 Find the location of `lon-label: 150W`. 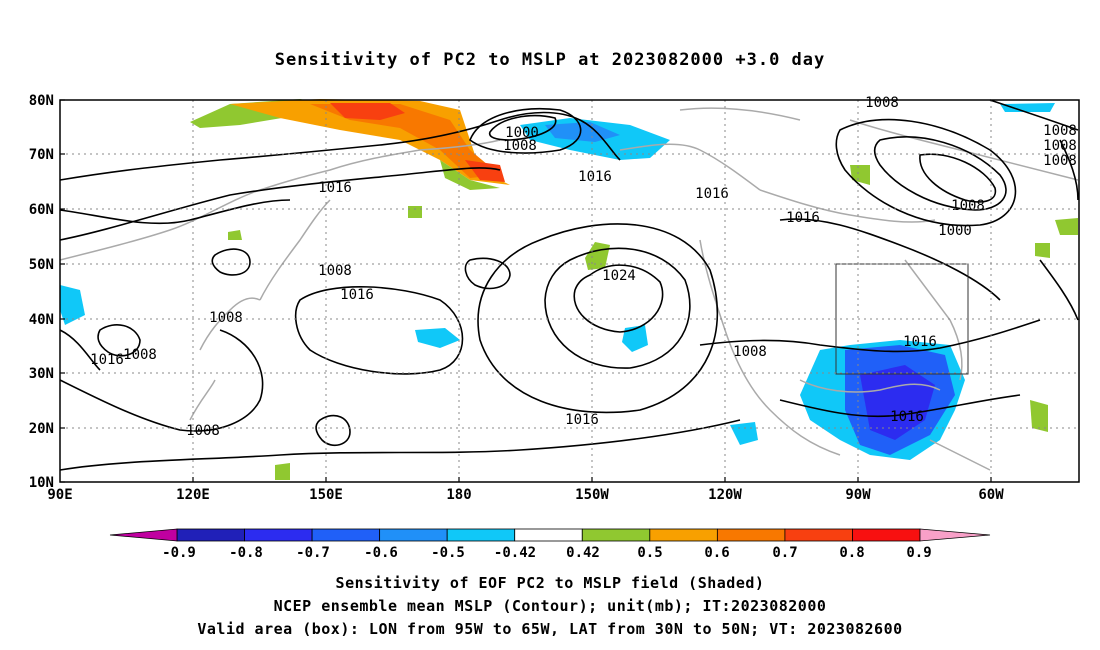

lon-label: 150W is located at coordinates (592, 493).